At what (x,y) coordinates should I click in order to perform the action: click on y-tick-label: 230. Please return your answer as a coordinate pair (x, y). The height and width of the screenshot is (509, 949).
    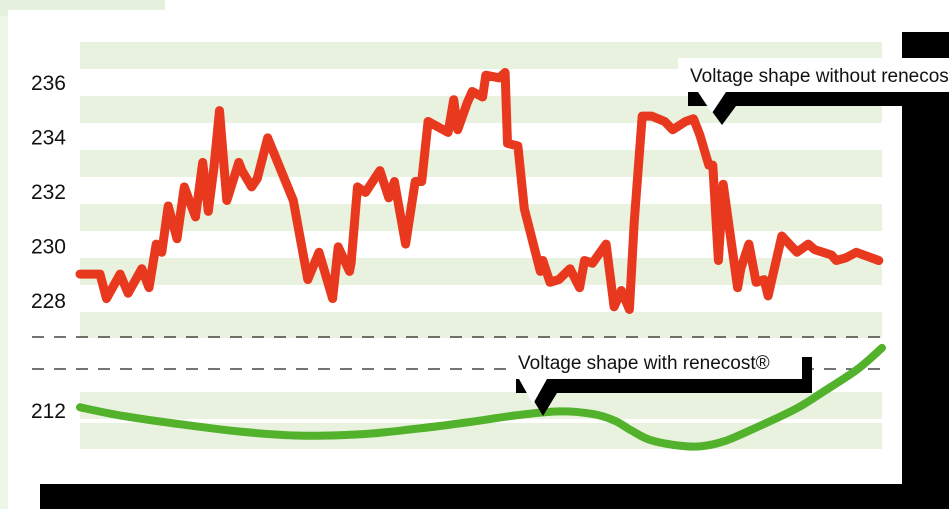
    Looking at the image, I should click on (48, 247).